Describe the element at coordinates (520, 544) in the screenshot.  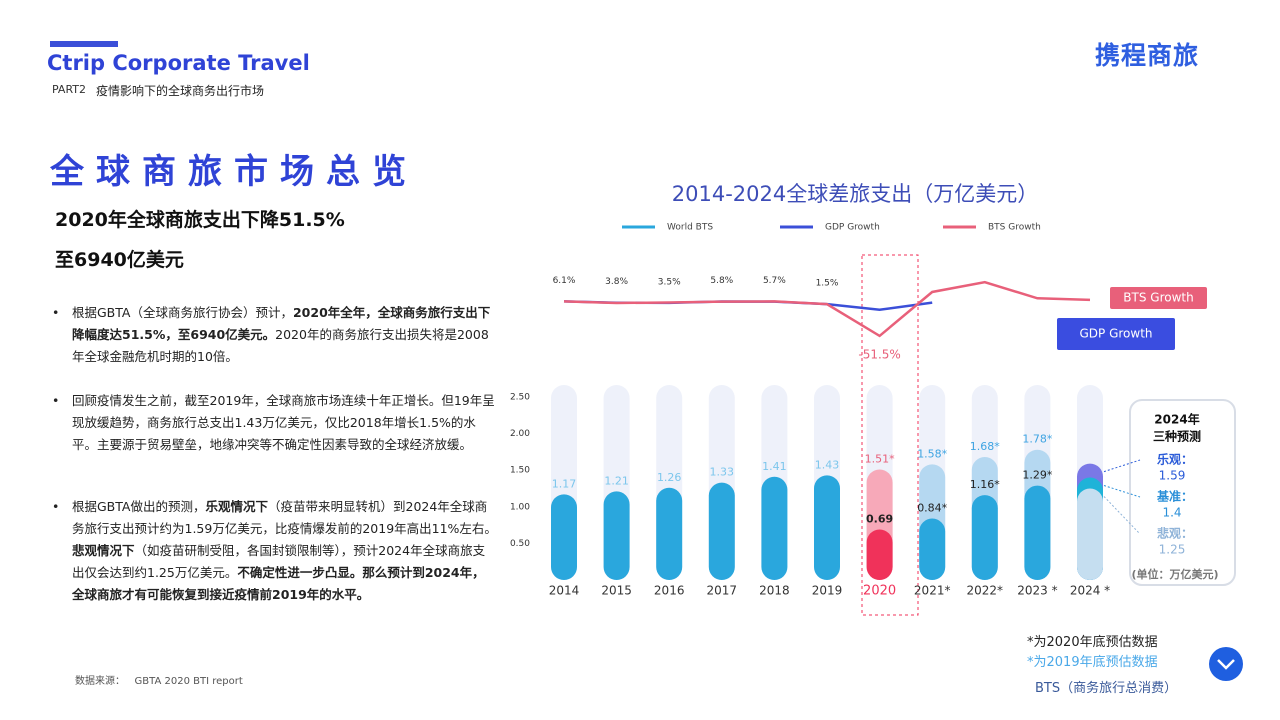
I see `y-tick-label: 0.50` at that location.